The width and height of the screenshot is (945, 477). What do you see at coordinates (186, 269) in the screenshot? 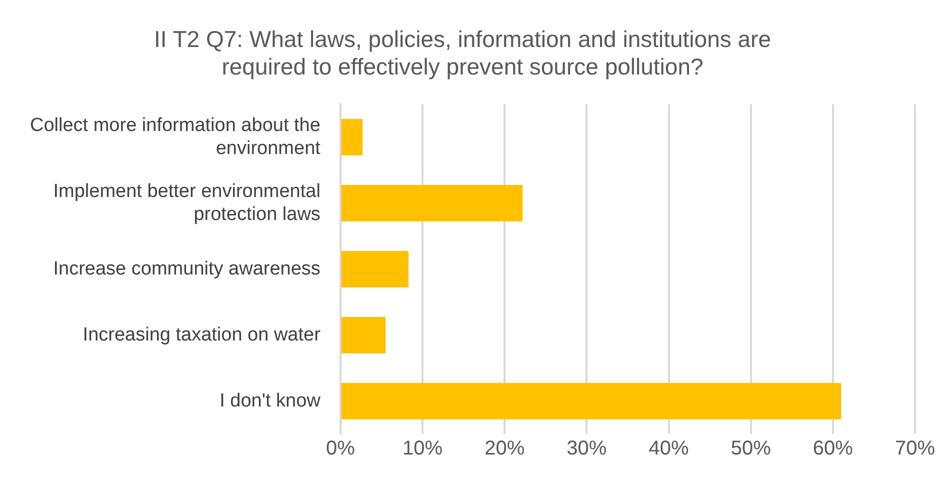
I see `y-tick-label: Increase community awareness` at bounding box center [186, 269].